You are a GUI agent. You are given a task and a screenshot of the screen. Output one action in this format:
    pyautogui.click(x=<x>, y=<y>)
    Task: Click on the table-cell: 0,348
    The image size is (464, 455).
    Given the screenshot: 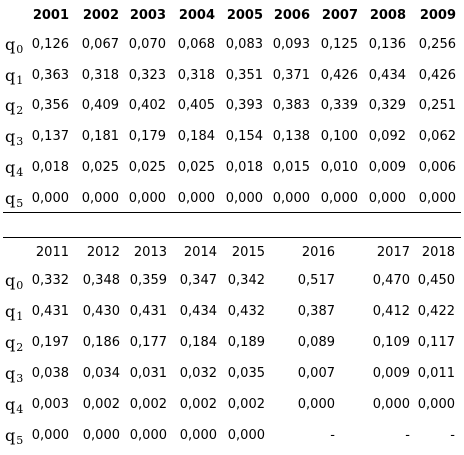 What is the action you would take?
    pyautogui.click(x=101, y=280)
    